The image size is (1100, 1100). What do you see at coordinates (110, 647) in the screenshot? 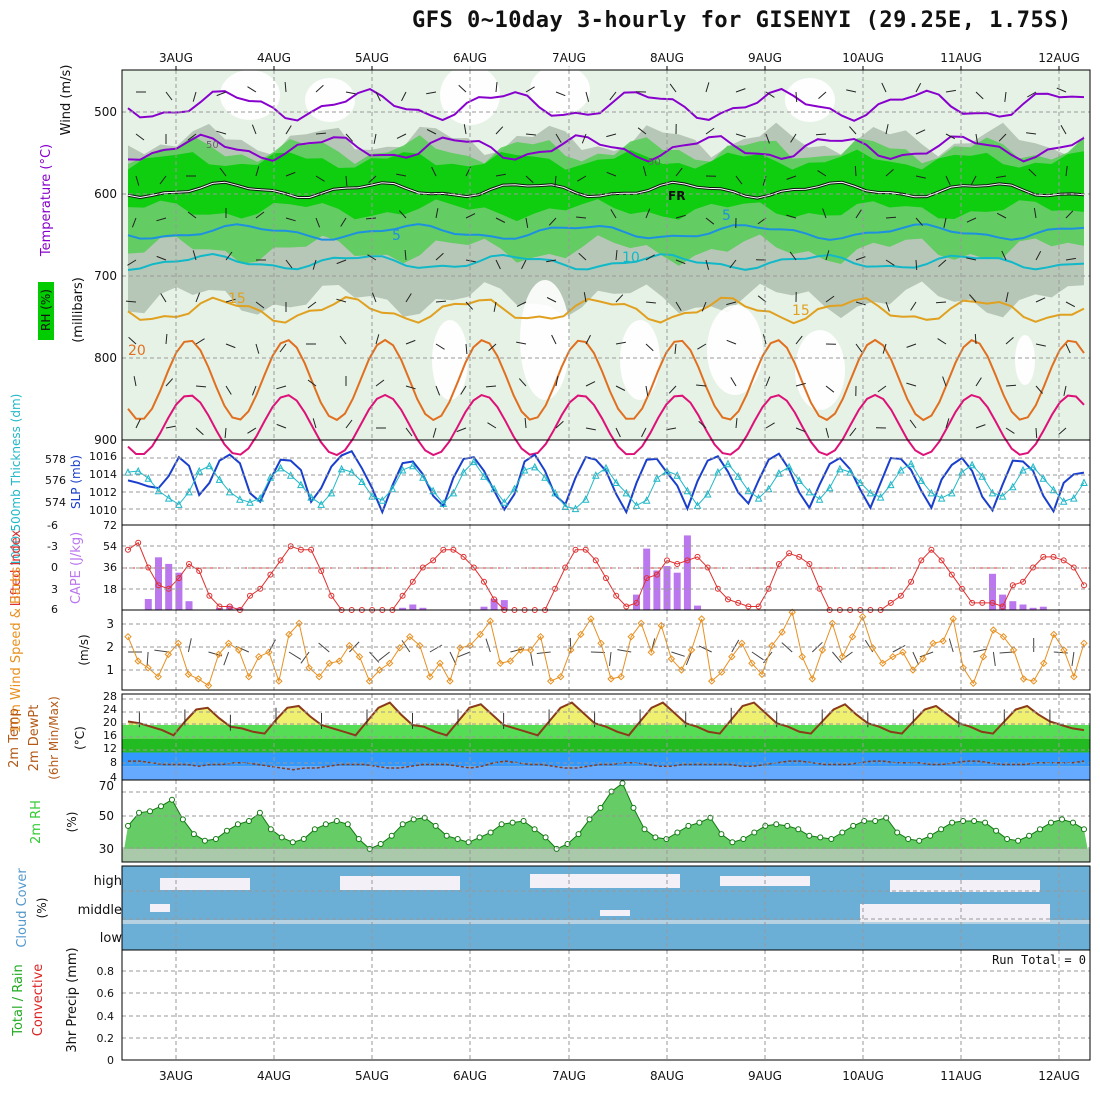
I see `wind10-tick-label: 2` at bounding box center [110, 647].